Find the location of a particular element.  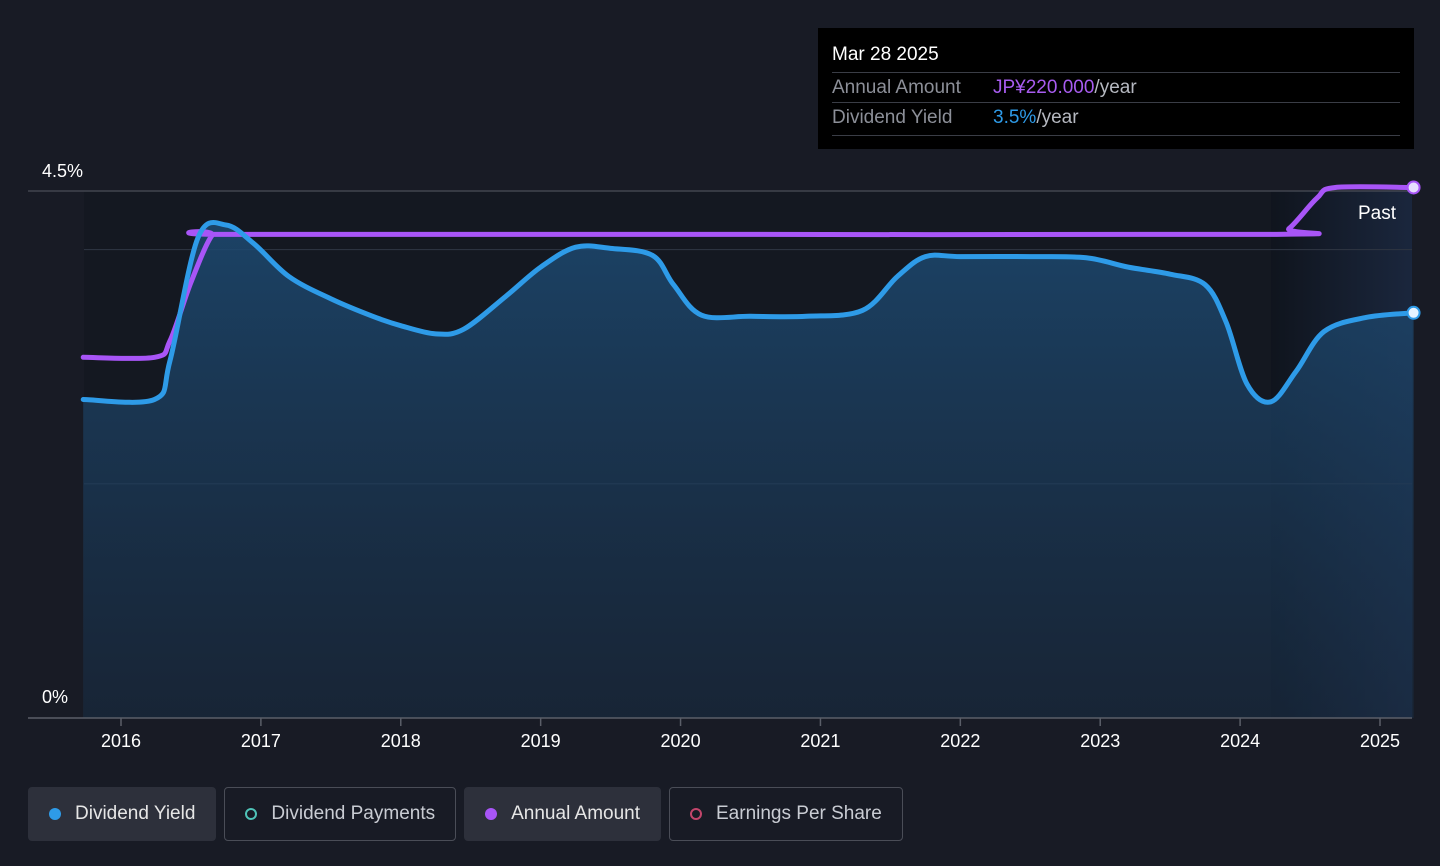

legend-dividend-yield: Dividend Yield is located at coordinates (122, 814).